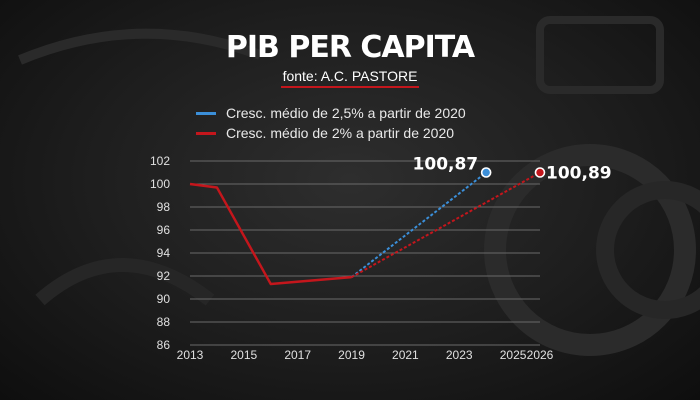  Describe the element at coordinates (243, 355) in the screenshot. I see `x-tick-label: 2015` at that location.